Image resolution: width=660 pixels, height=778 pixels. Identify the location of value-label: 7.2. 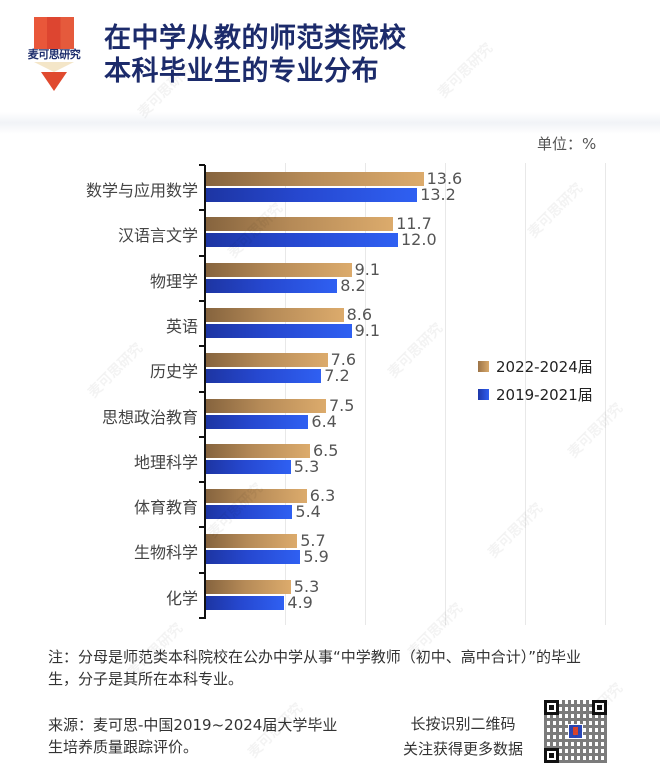
(337, 376).